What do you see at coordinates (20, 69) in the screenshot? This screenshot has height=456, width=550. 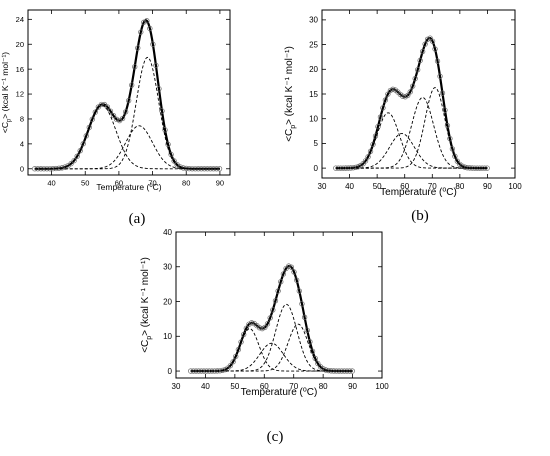 I see `y-tick-label: 16` at bounding box center [20, 69].